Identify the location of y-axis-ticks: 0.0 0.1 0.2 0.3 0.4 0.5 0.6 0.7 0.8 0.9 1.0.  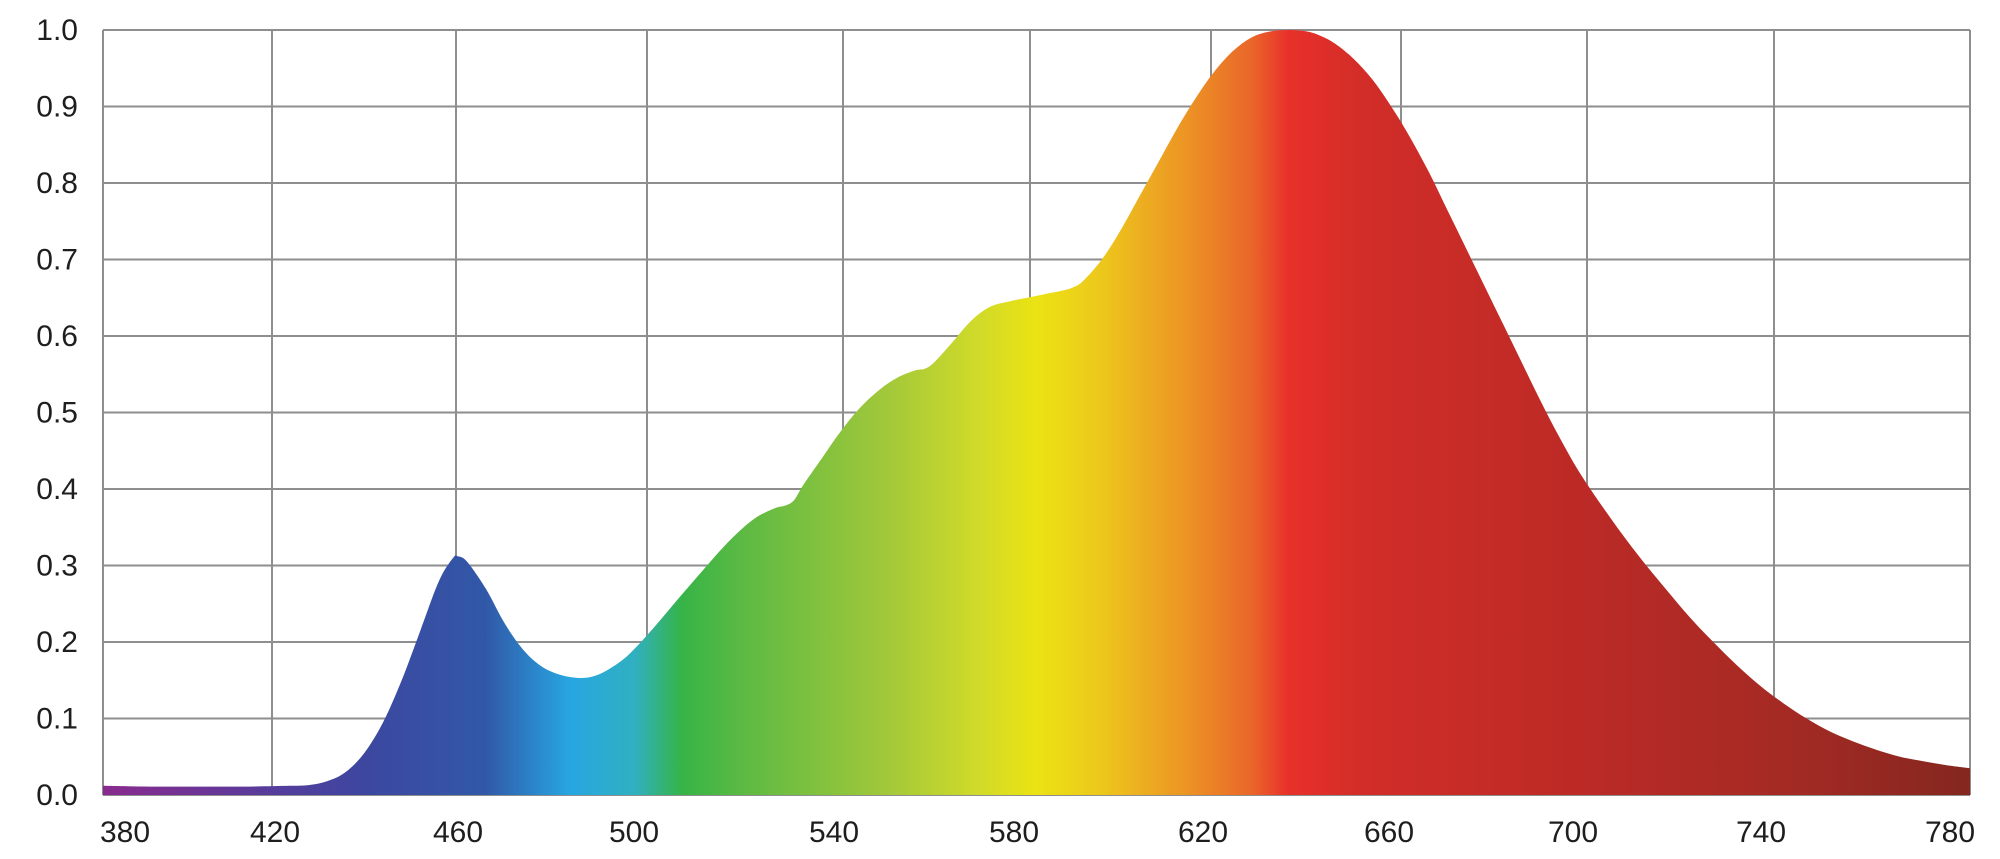
(57, 413).